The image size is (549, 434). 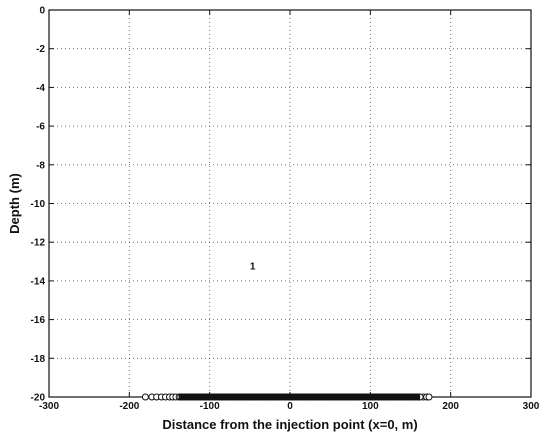 What do you see at coordinates (49, 406) in the screenshot?
I see `x-tick-label: -300` at bounding box center [49, 406].